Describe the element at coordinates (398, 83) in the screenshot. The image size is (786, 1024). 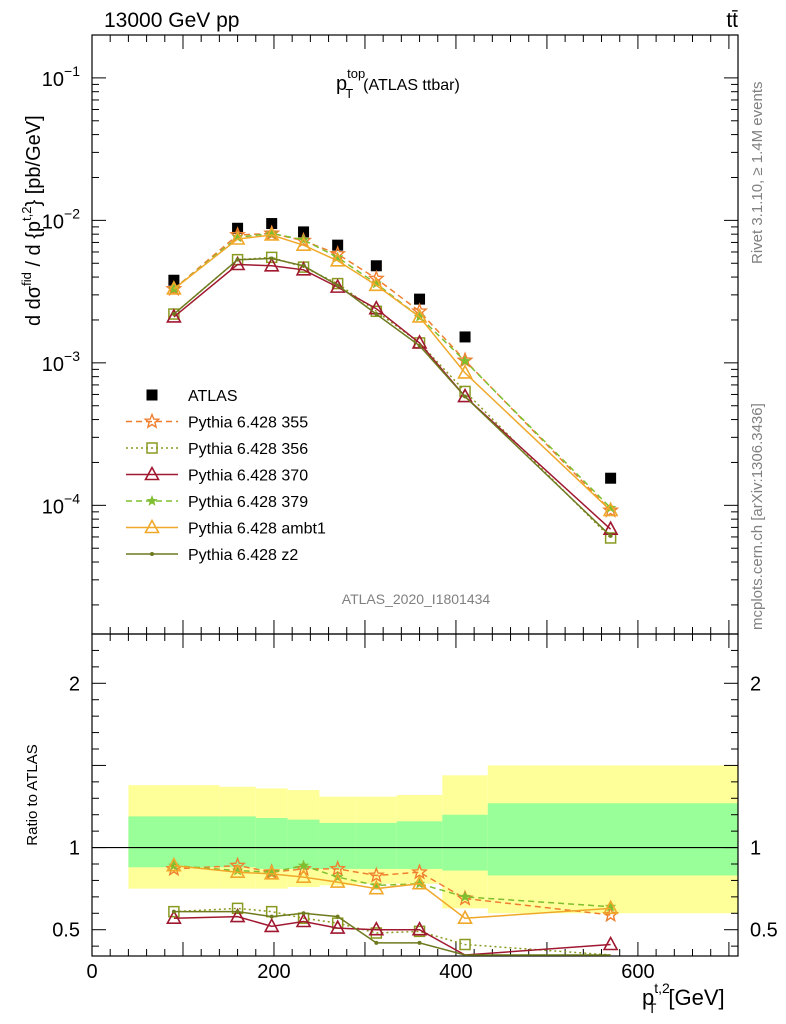
I see `main-title: ptop T (ATLAS ttbar)` at that location.